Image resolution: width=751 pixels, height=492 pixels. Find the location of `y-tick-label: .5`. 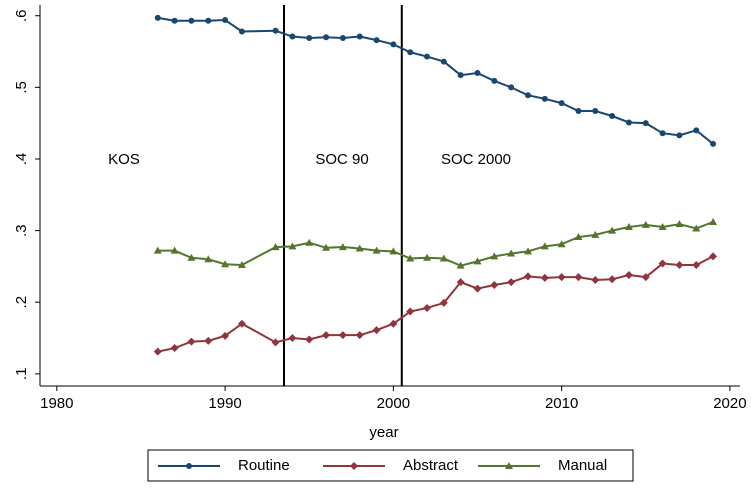

y-tick-label: .5 is located at coordinates (21, 87).